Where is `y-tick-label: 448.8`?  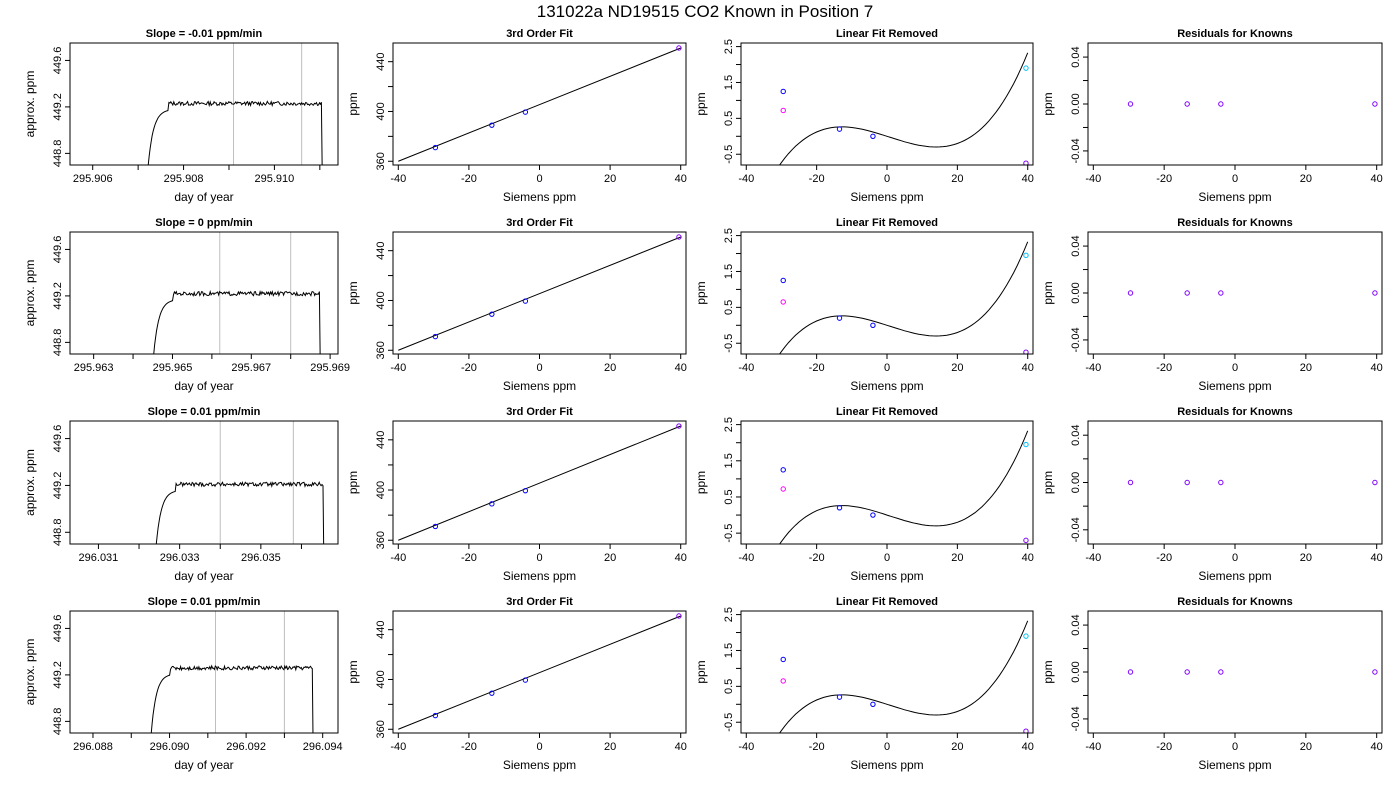
y-tick-label: 448.8 is located at coordinates (58, 533).